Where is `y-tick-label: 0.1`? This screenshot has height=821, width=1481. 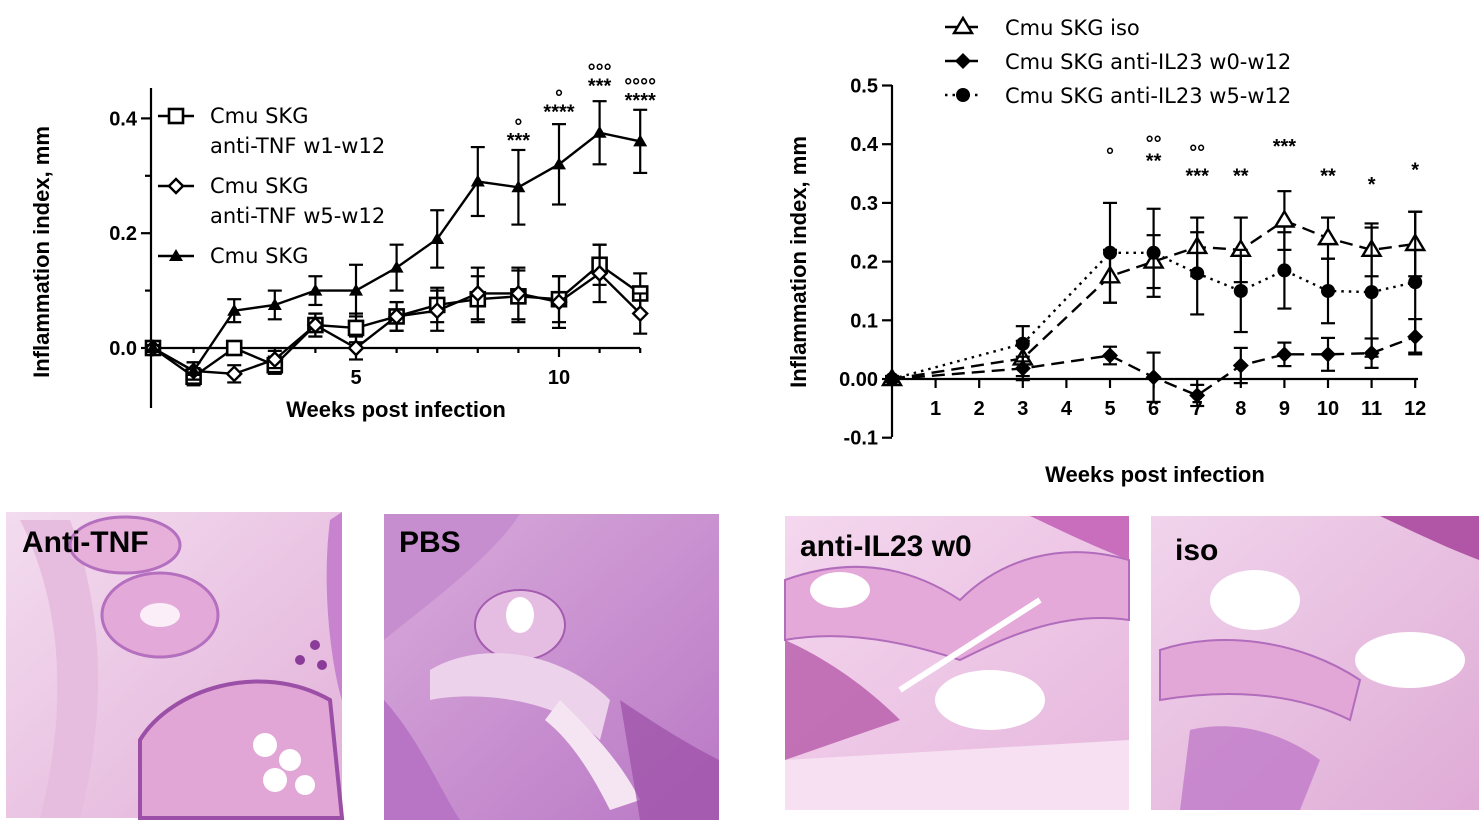 y-tick-label: 0.1 is located at coordinates (864, 321).